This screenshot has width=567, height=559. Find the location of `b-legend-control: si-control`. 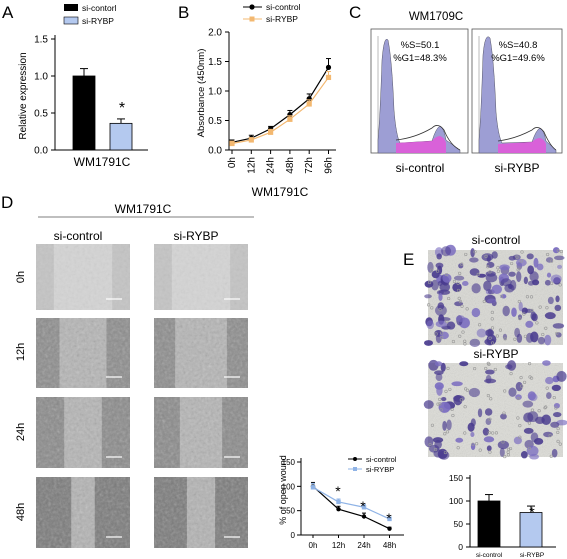

b-legend-control: si-control is located at coordinates (283, 7).